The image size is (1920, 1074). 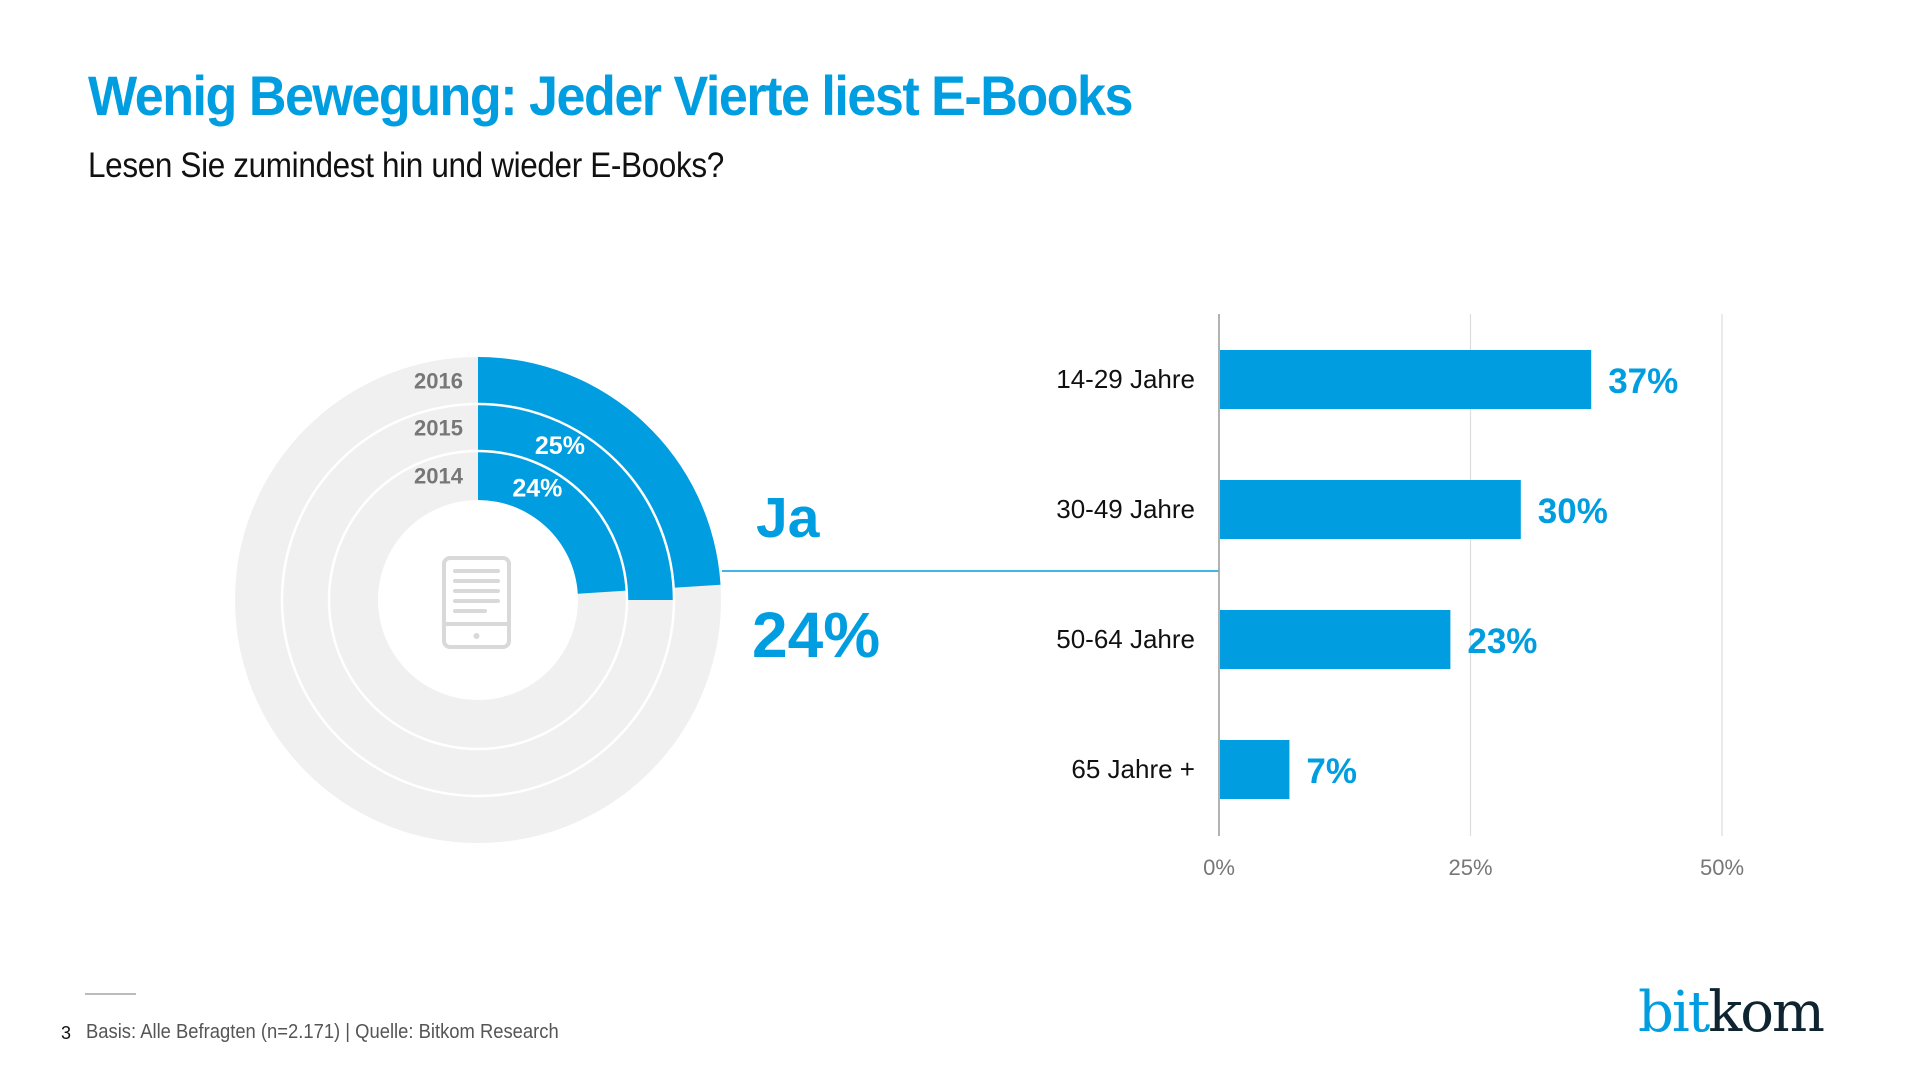 What do you see at coordinates (1643, 381) in the screenshot?
I see `bar-value-label: 37%` at bounding box center [1643, 381].